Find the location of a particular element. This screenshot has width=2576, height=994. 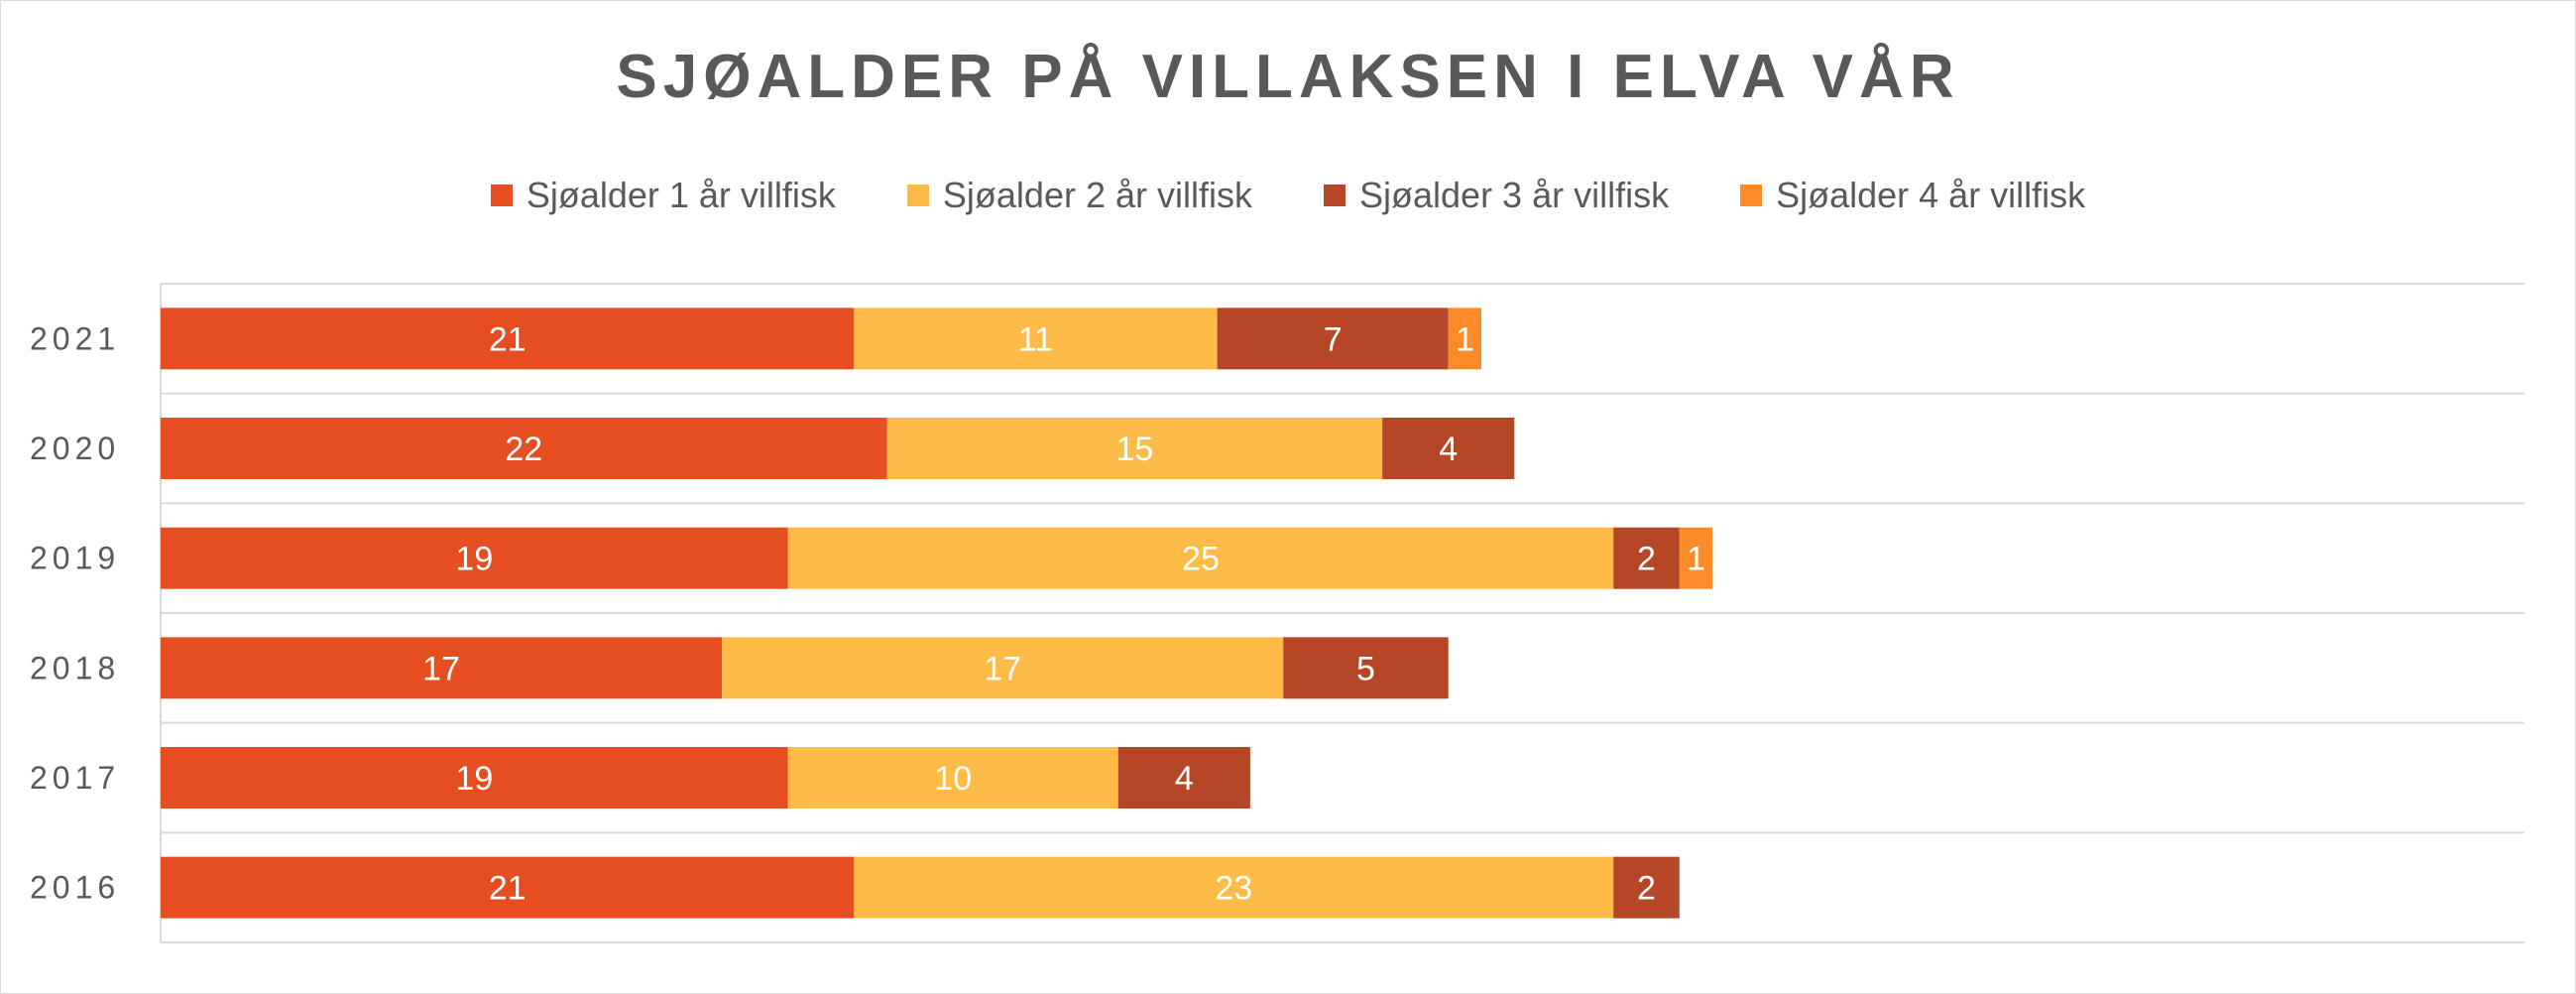

category-label-2021: 2021 is located at coordinates (75, 338).